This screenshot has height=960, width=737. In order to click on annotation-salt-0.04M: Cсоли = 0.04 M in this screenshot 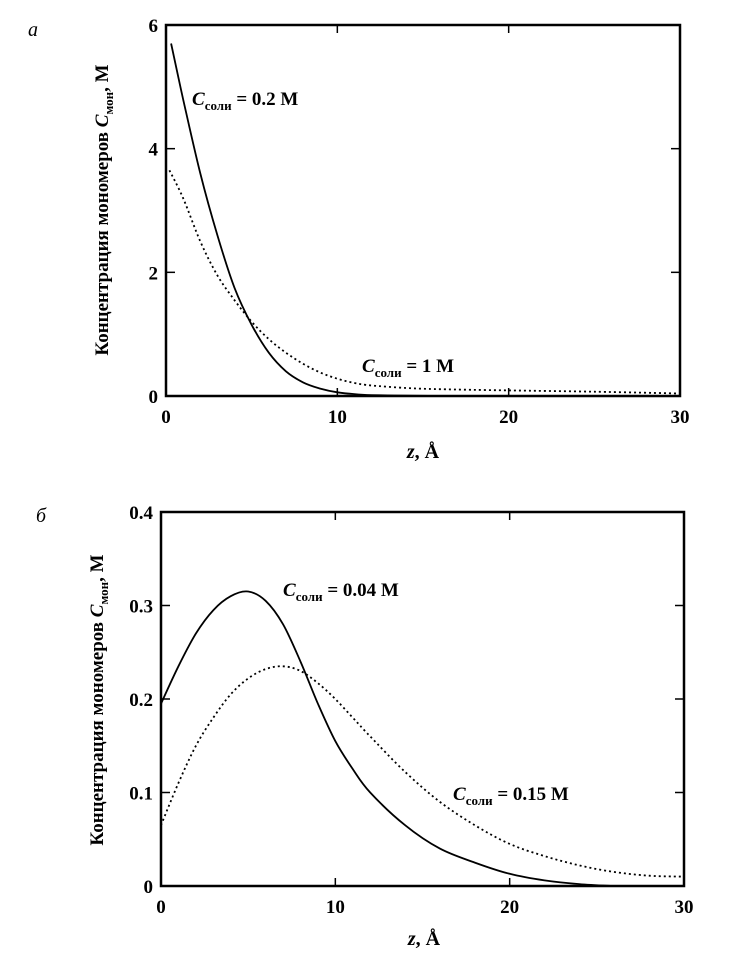, I will do `click(341, 592)`.